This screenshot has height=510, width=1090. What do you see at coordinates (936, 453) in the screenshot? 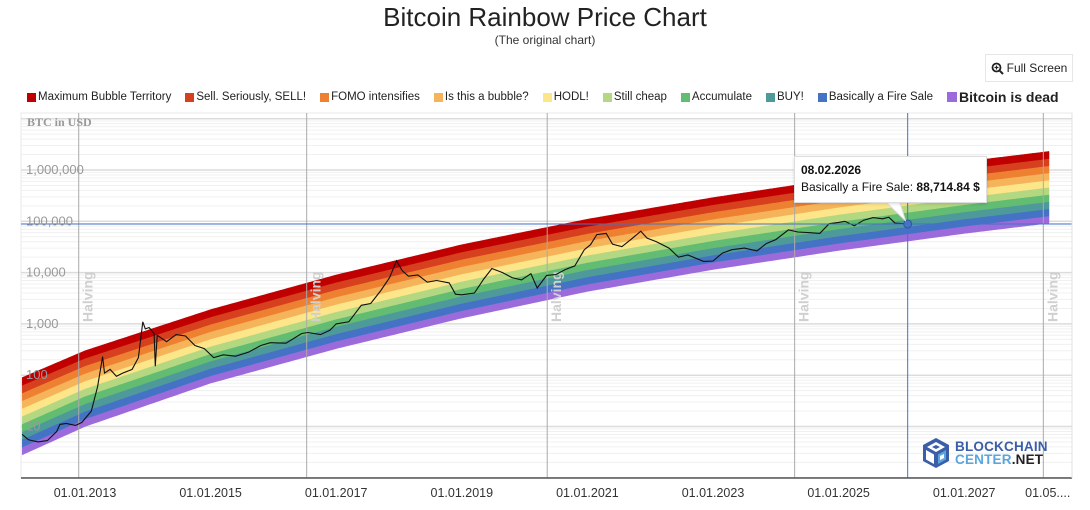
I see `cube-logo-icon` at bounding box center [936, 453].